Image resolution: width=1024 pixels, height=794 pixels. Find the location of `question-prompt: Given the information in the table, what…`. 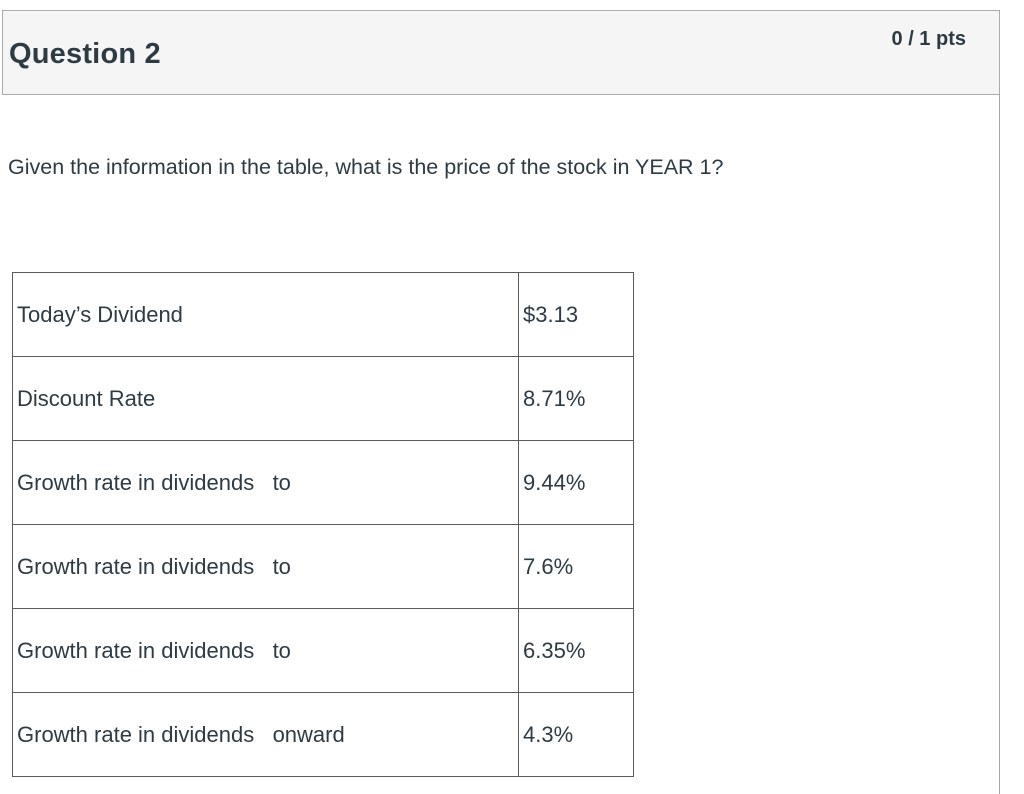

question-prompt: Given the information in the table, what… is located at coordinates (366, 167).